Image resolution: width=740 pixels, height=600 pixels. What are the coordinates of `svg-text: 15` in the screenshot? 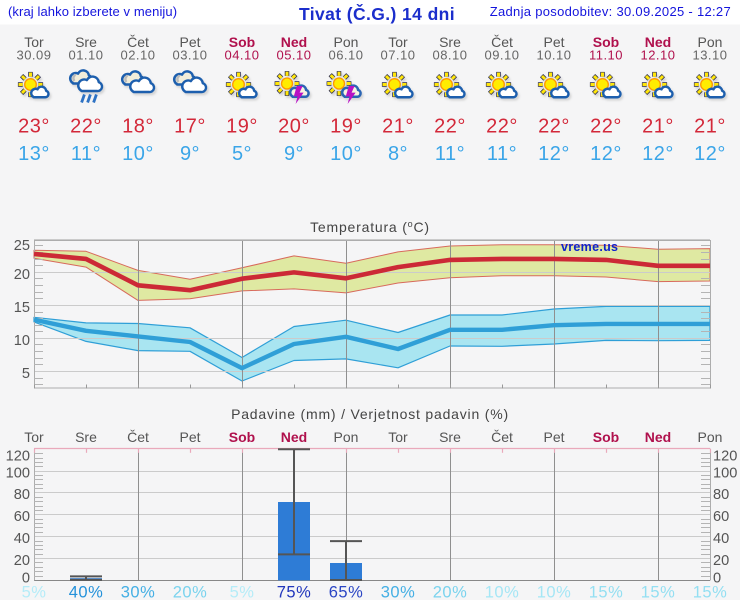 It's located at (22, 308).